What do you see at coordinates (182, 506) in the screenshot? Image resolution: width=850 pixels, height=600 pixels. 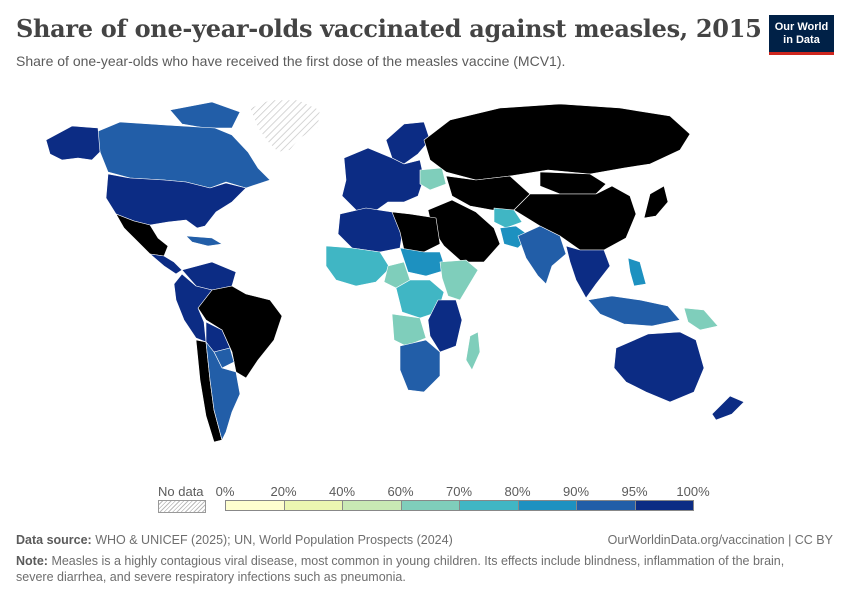 I see `legend-no-data-swatch` at bounding box center [182, 506].